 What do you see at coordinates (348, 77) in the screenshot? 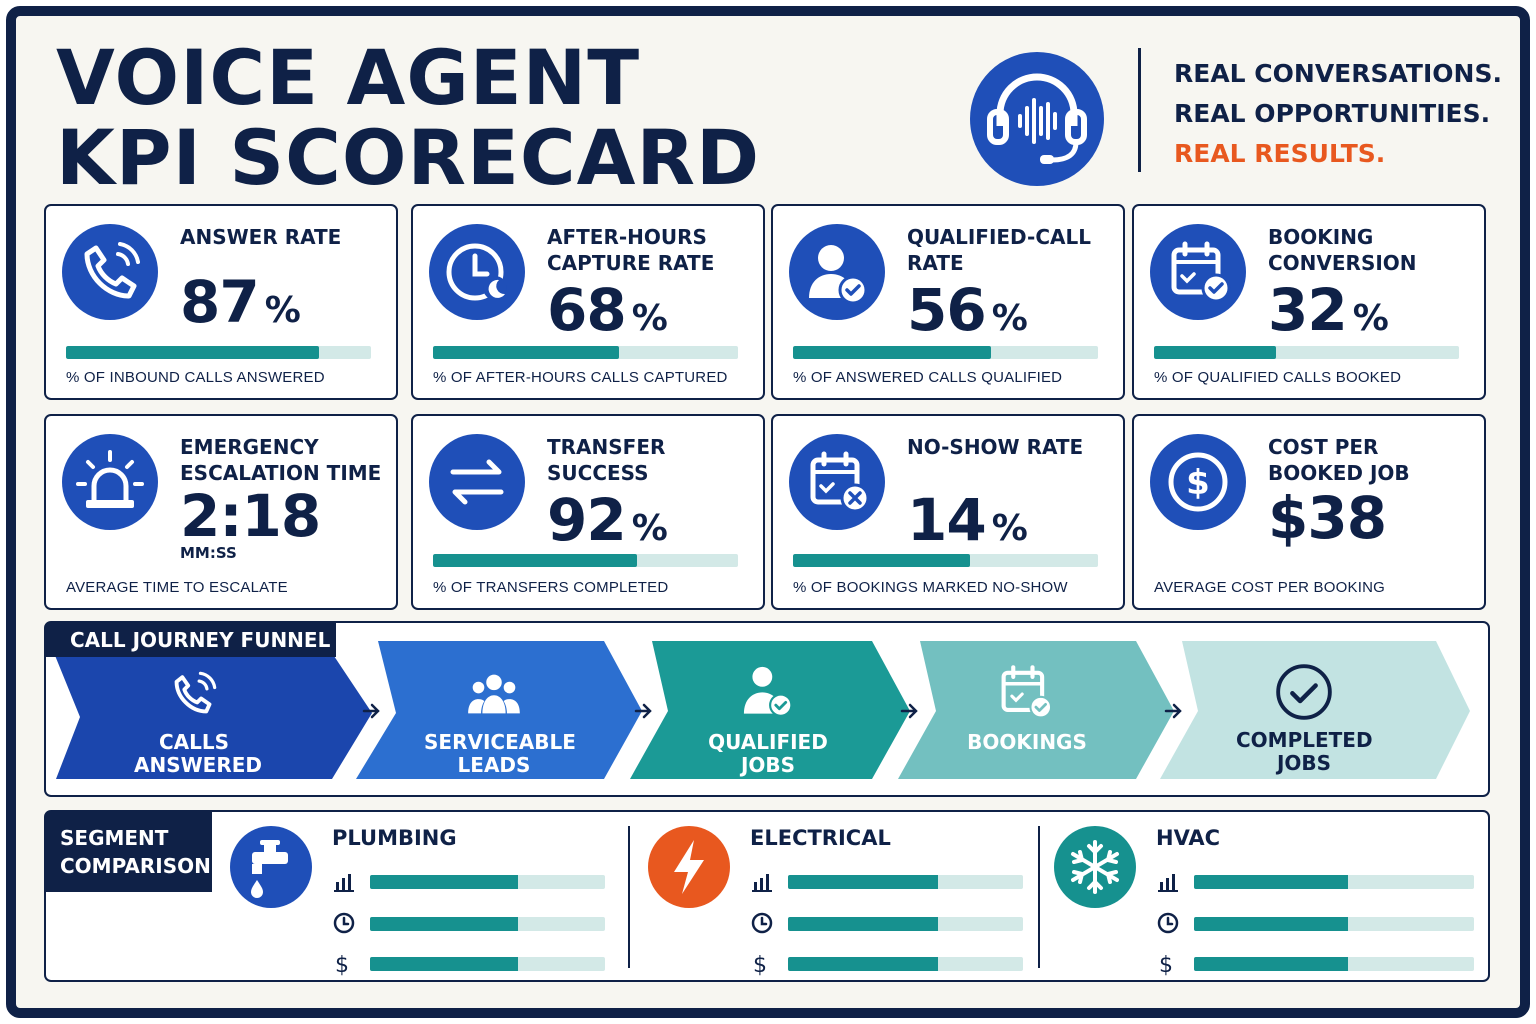
I see `title-line-1: VOICE AGENT` at bounding box center [348, 77].